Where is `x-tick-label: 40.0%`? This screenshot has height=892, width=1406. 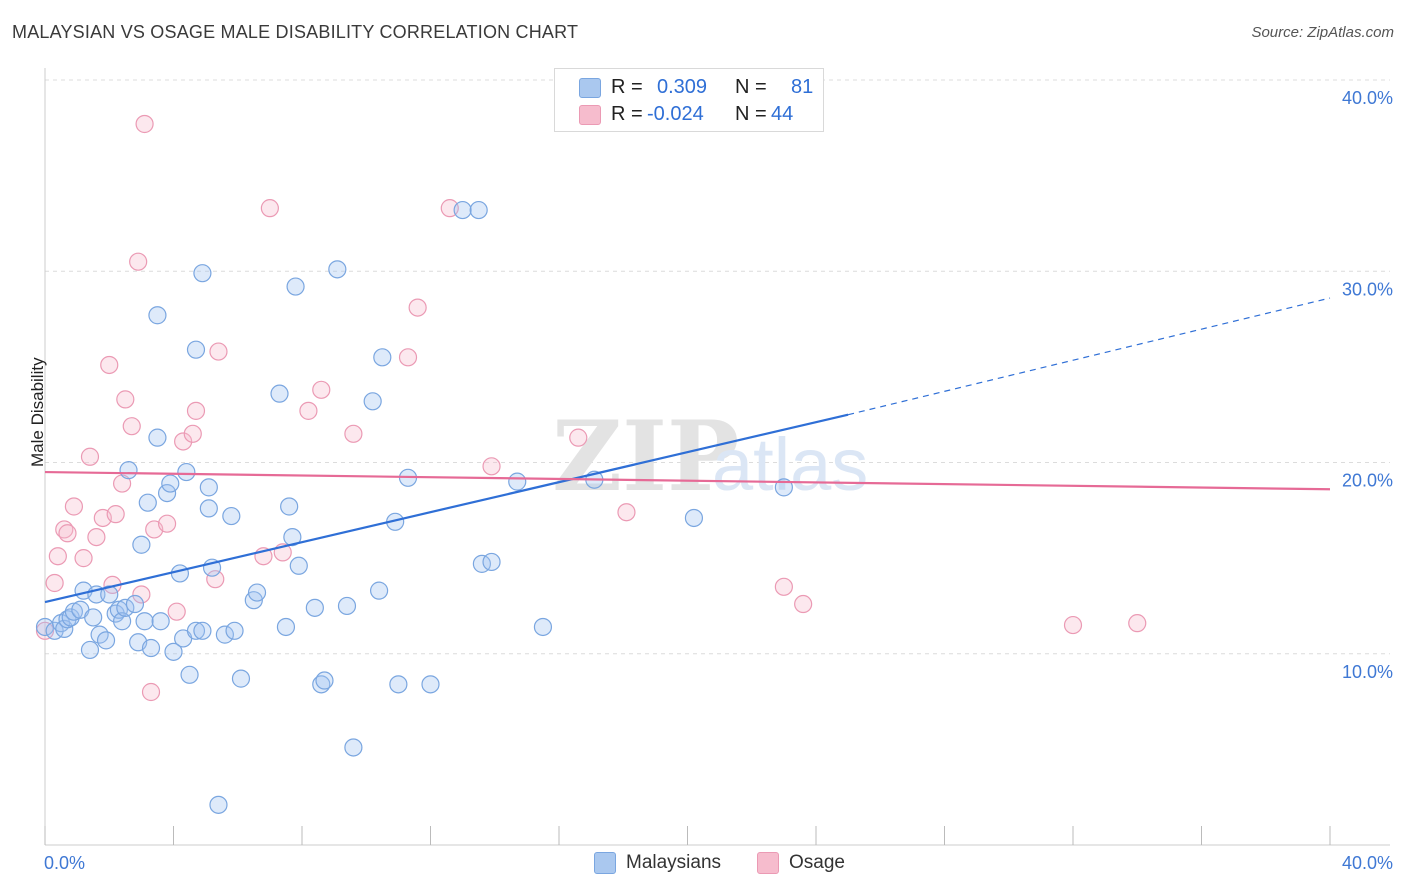
x-tick-label: 40.0% is located at coordinates (1367, 863).